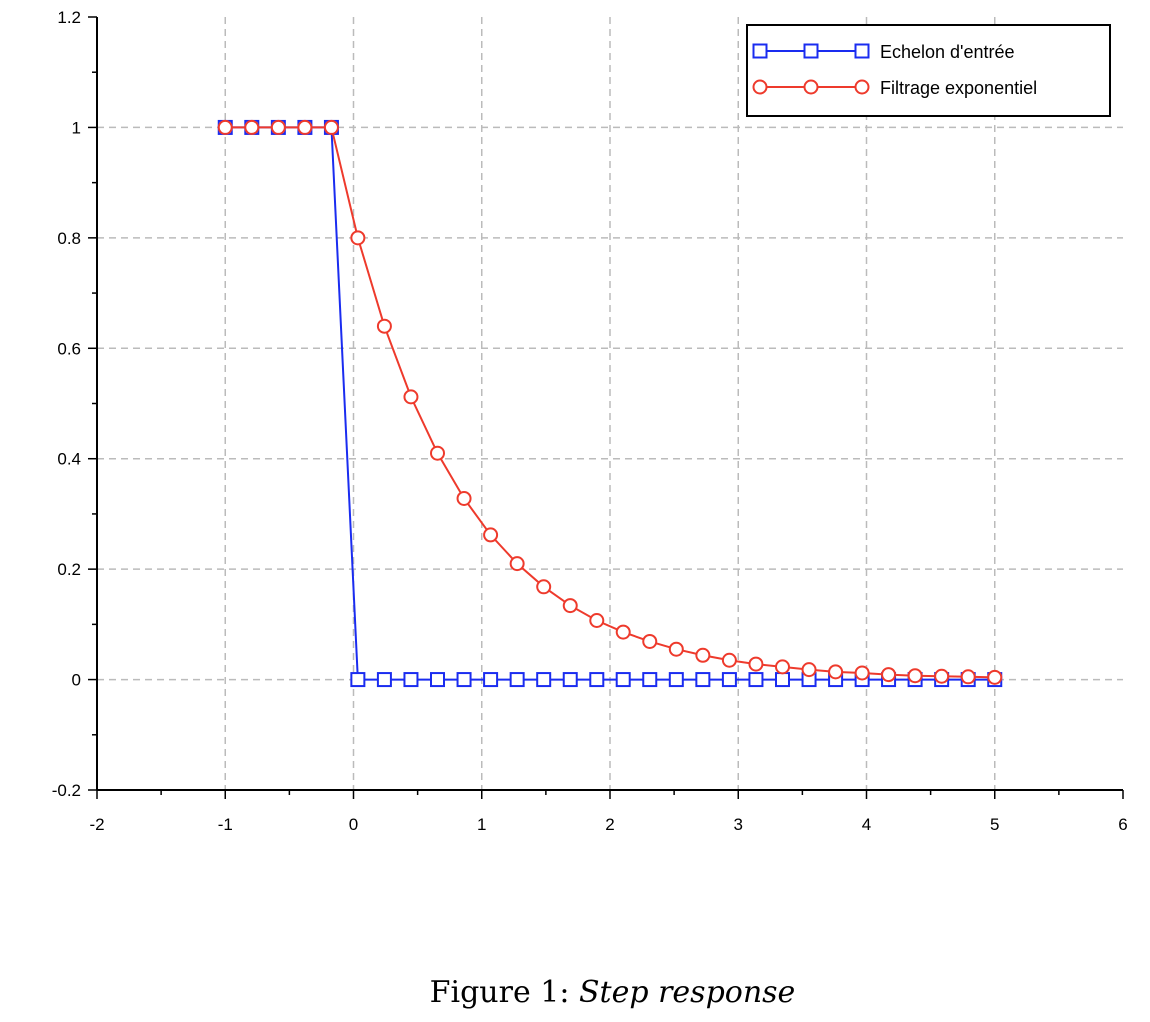 The width and height of the screenshot is (1150, 1022). Describe the element at coordinates (609, 824) in the screenshot. I see `x-tick-label: 2` at that location.